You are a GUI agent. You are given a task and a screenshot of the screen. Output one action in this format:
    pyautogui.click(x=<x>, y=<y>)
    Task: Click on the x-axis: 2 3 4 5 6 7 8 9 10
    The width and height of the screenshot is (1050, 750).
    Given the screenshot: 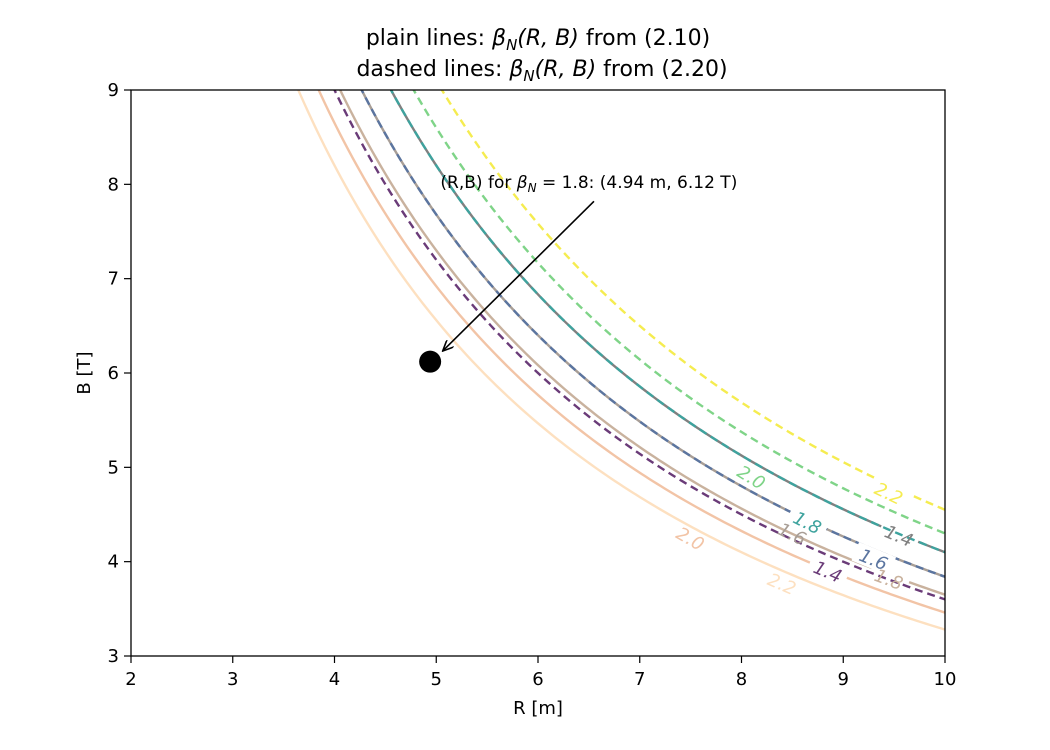 What is the action you would take?
    pyautogui.click(x=540, y=673)
    